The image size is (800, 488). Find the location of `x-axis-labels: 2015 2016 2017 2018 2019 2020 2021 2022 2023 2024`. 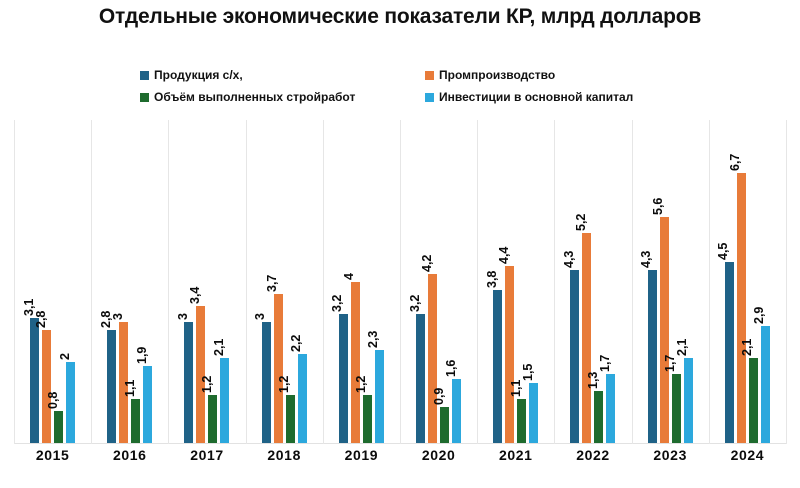

x-axis-labels: 2015 2016 2017 2018 2019 2020 2021 2022 2023 2024 is located at coordinates (400, 460).